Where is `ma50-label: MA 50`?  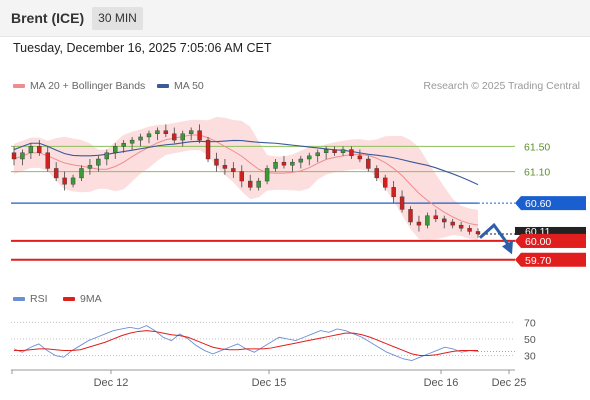 ma50-label: MA 50 is located at coordinates (189, 86).